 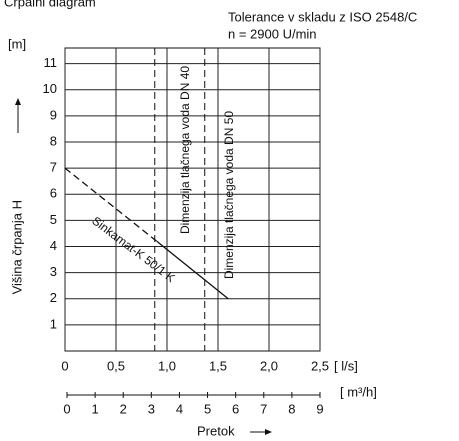 What do you see at coordinates (319, 408) in the screenshot?
I see `x2-tick-label: 9` at bounding box center [319, 408].